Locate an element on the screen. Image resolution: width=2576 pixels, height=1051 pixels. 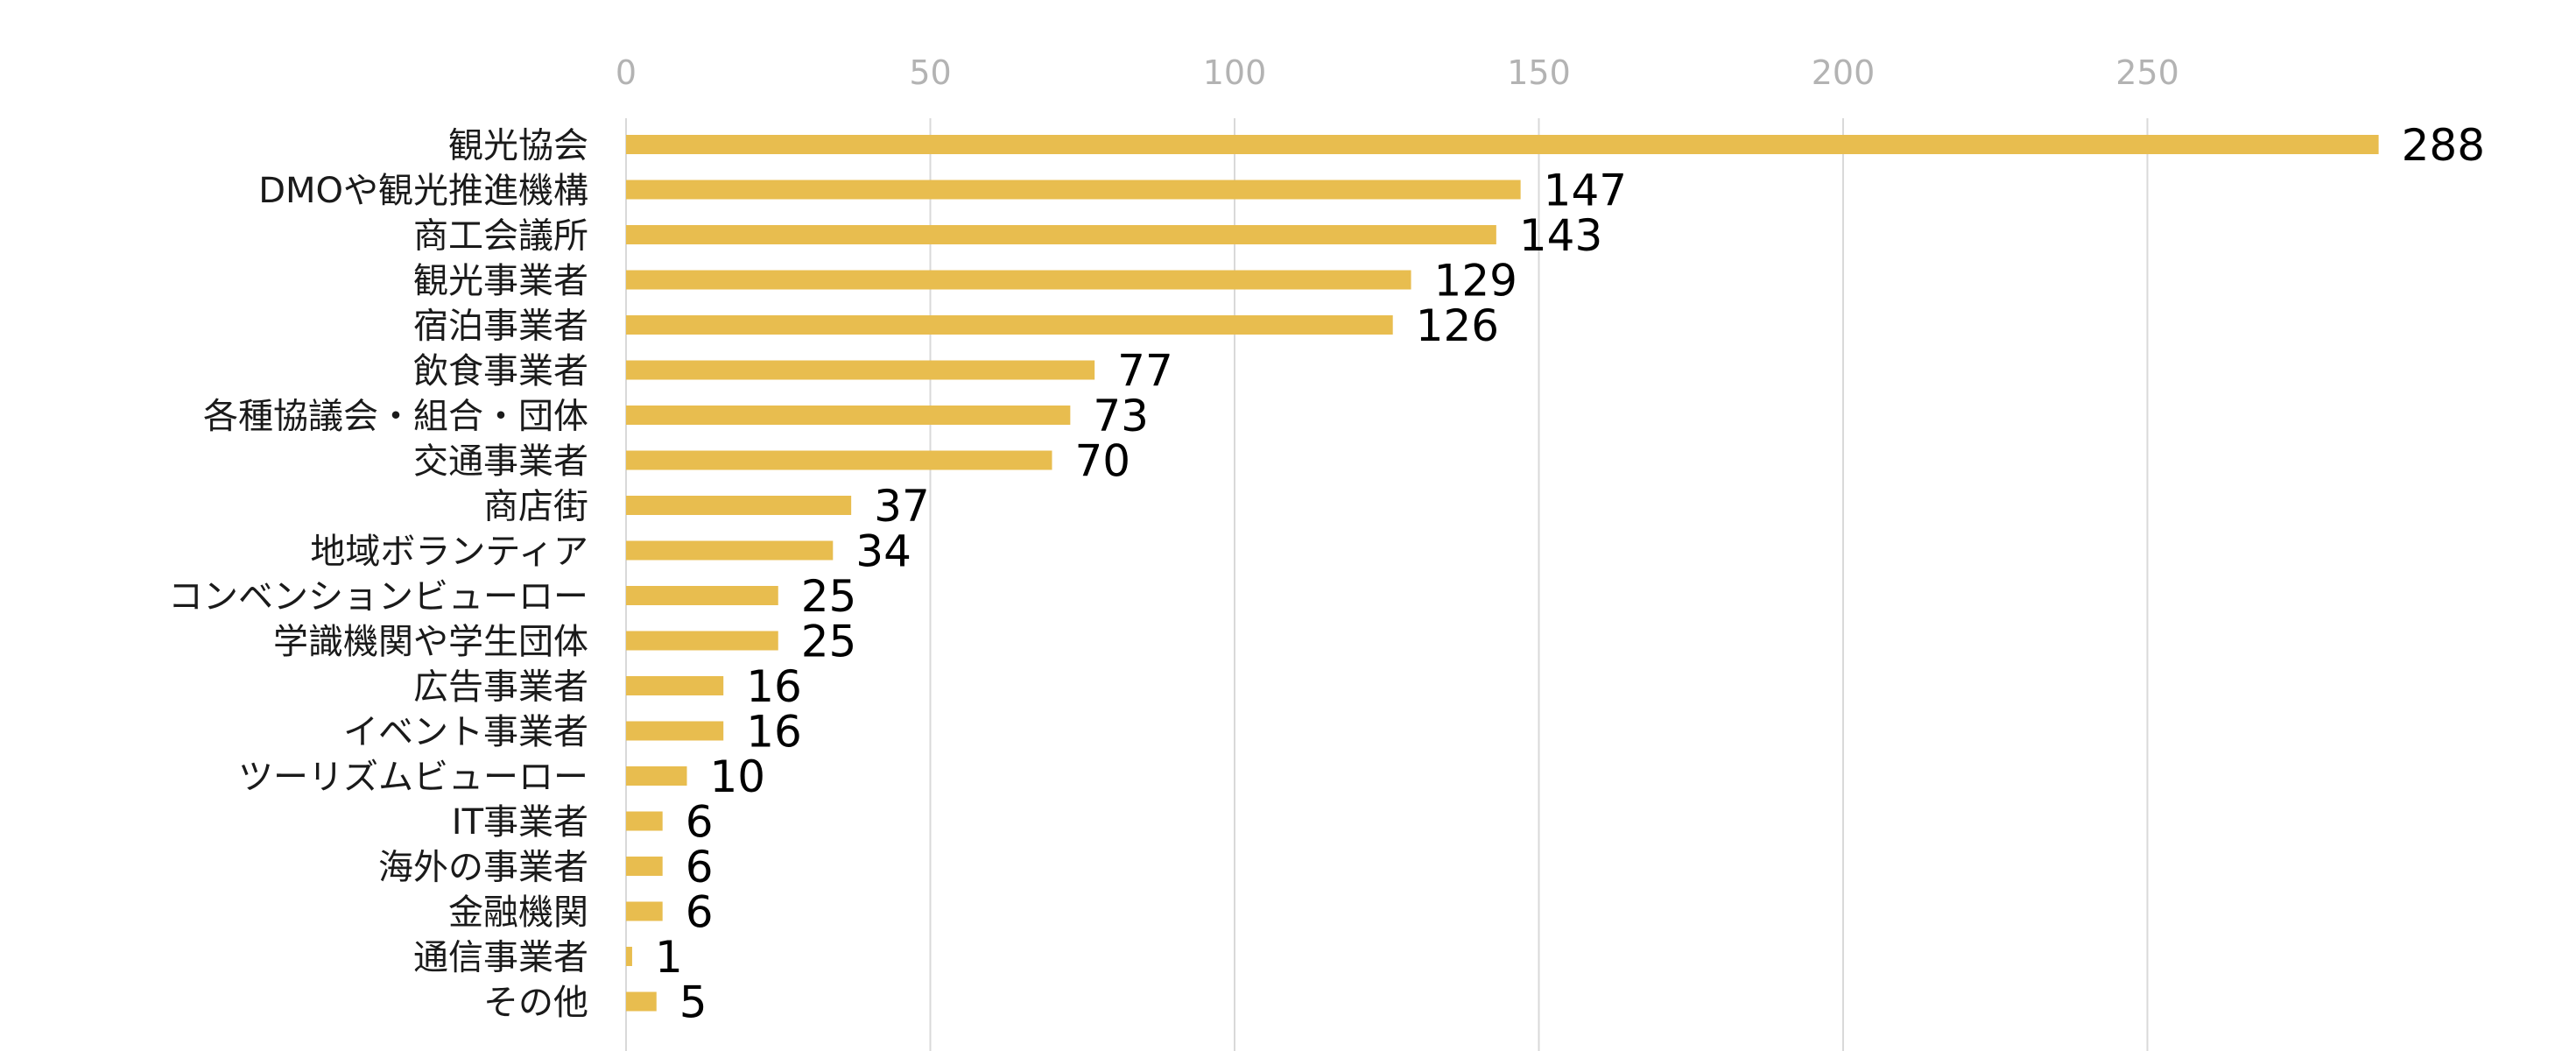
category-label: 交通事業者 is located at coordinates (500, 461).